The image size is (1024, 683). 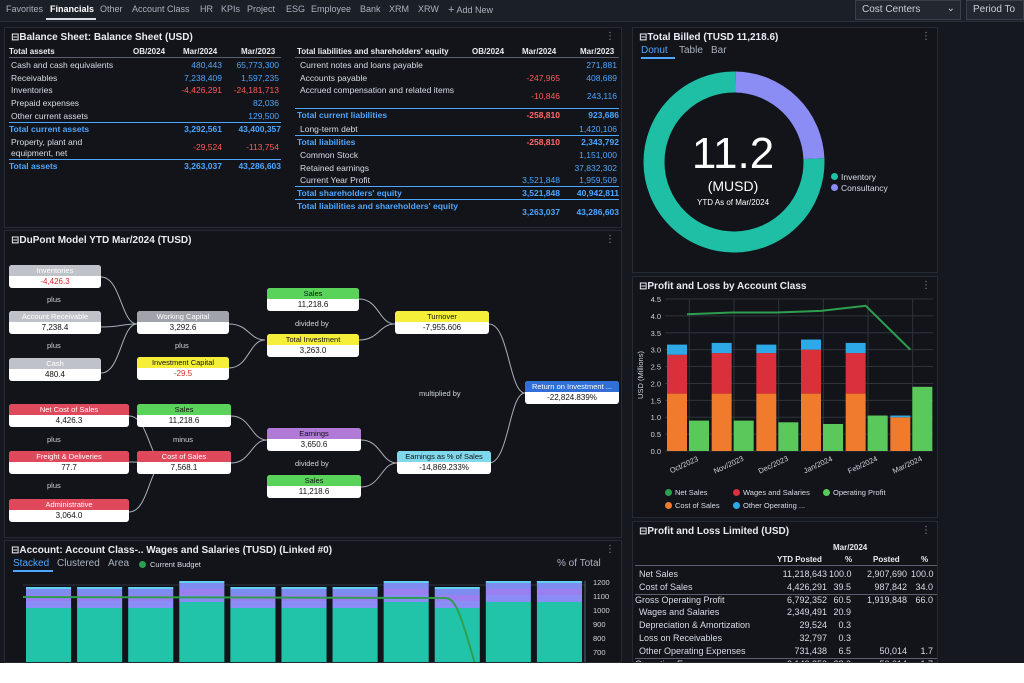 I want to click on legend-net-sales: Net Sales, so click(x=691, y=492).